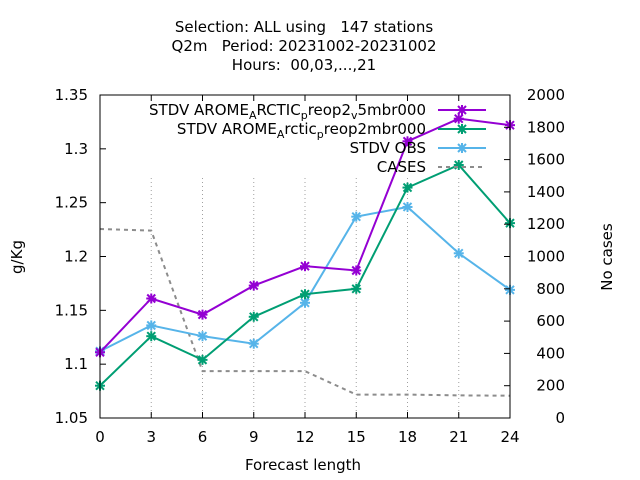  What do you see at coordinates (76, 364) in the screenshot?
I see `y-tick-label: 1.1` at bounding box center [76, 364].